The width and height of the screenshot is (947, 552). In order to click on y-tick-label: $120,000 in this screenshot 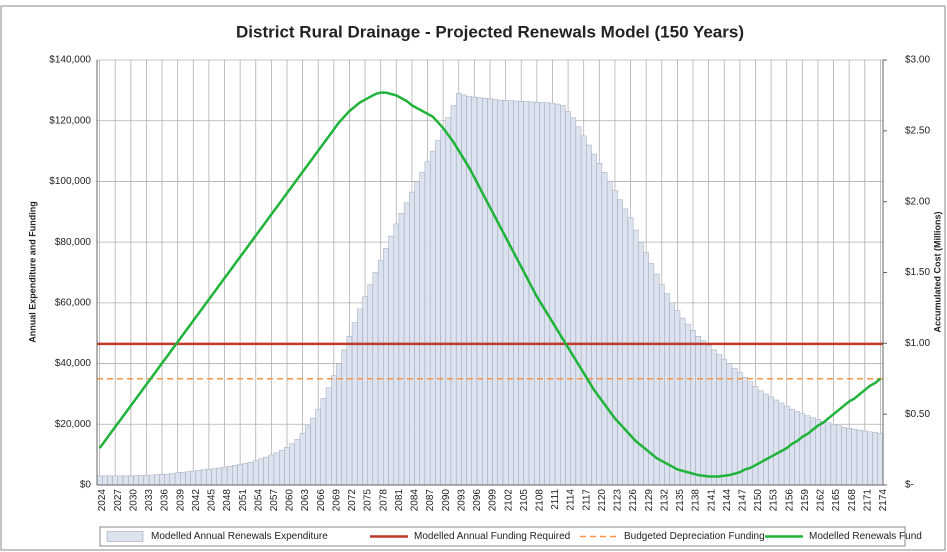, I will do `click(70, 120)`.